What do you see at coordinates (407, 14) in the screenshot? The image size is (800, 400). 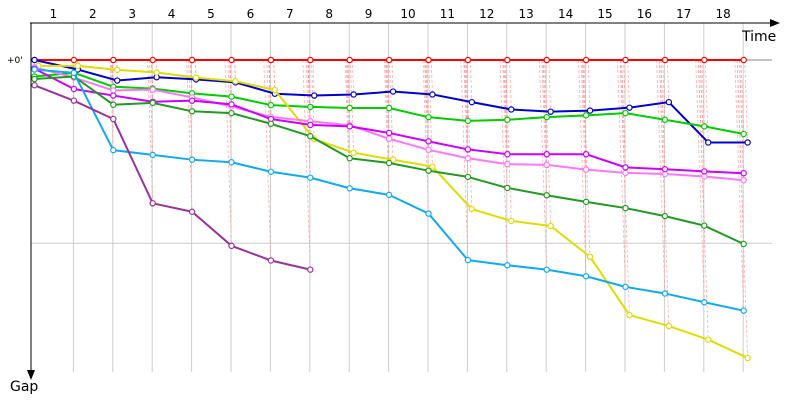 I see `x-tick-label: 10` at bounding box center [407, 14].